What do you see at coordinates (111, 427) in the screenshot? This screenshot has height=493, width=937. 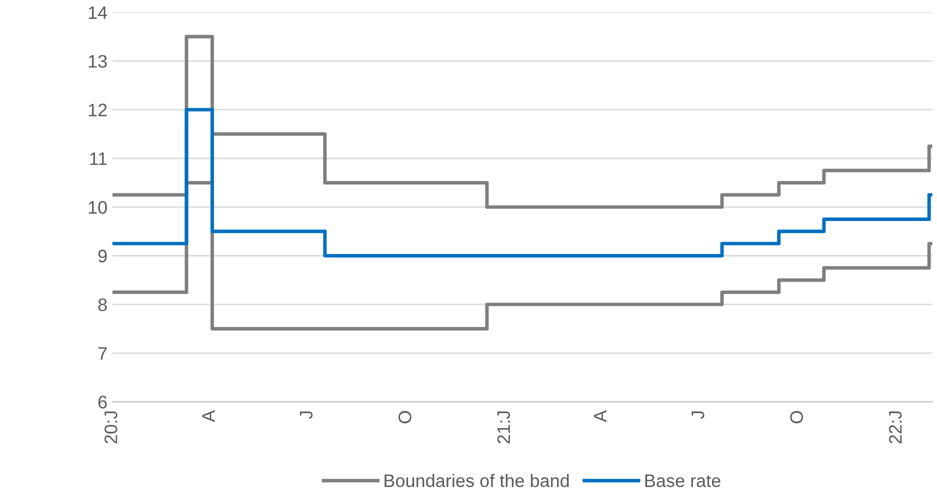 I see `x-tick-label: 20:J` at bounding box center [111, 427].